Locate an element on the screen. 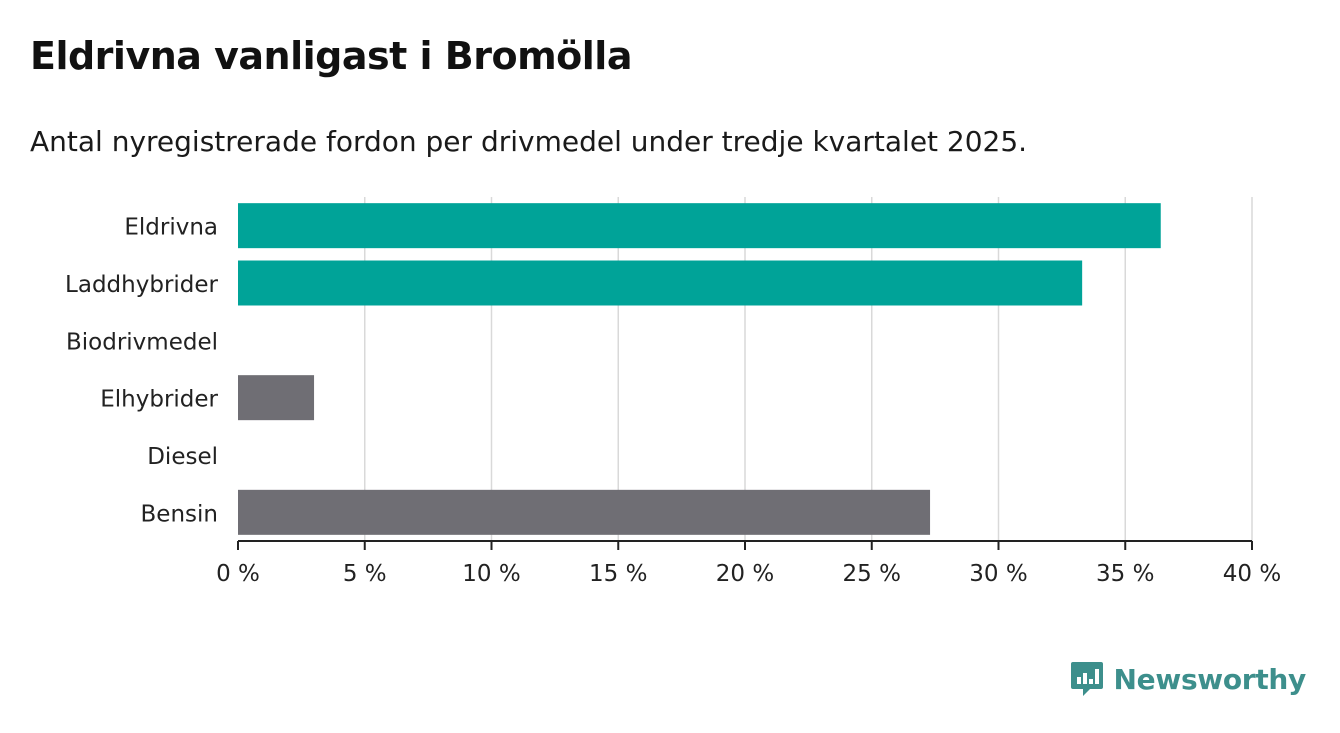 The width and height of the screenshot is (1340, 733). category-label: Elhybrider is located at coordinates (159, 400).